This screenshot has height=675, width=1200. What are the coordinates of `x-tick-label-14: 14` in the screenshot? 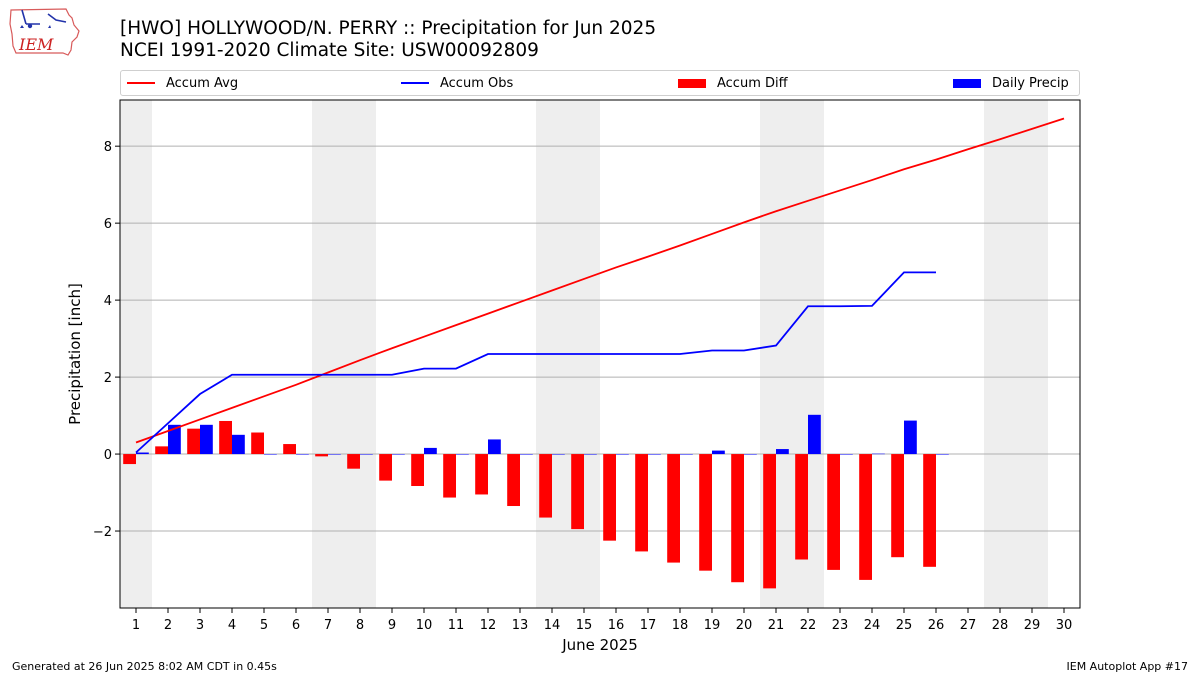 It's located at (552, 625).